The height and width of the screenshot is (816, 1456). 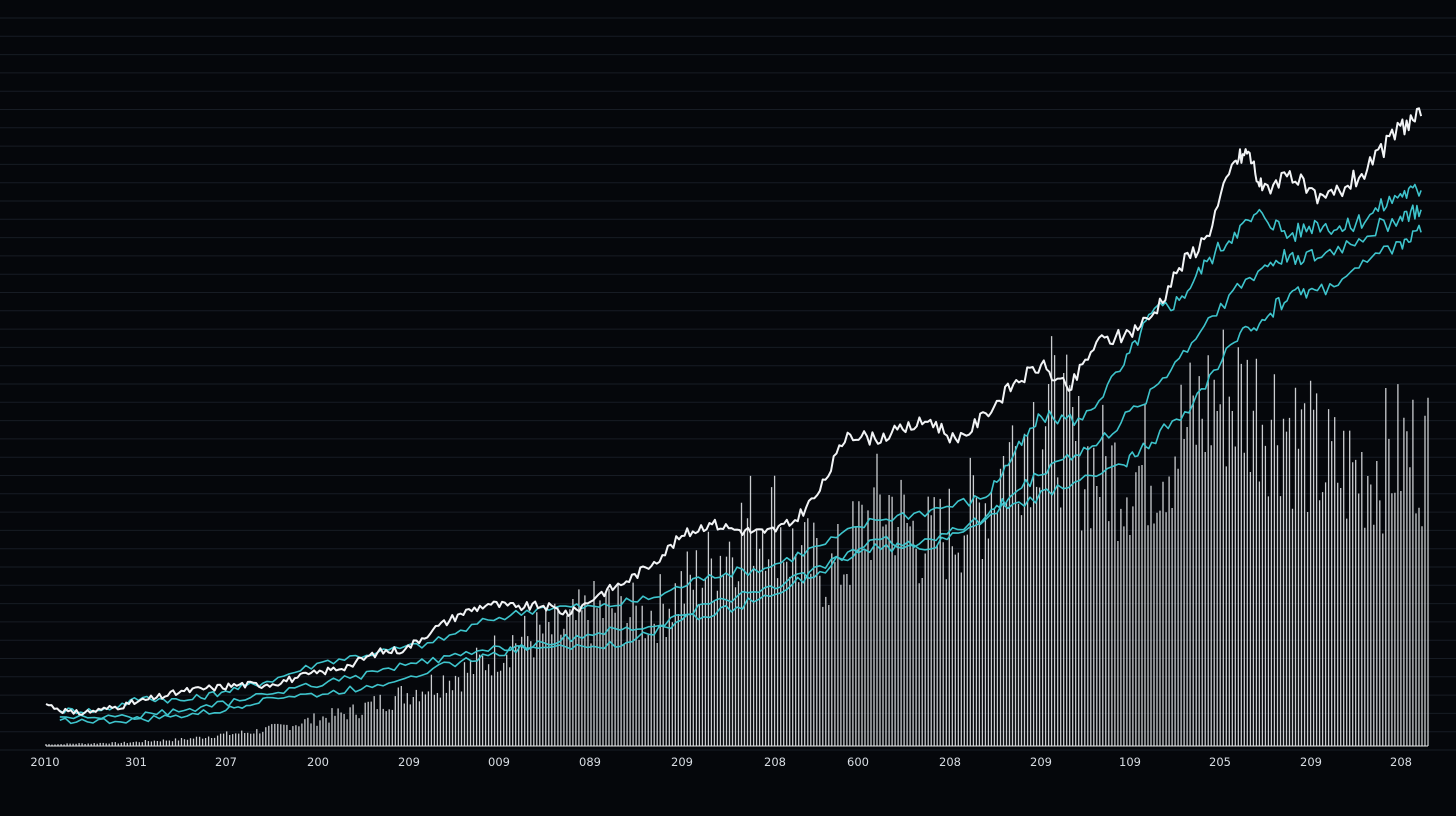 What do you see at coordinates (1130, 762) in the screenshot?
I see `x-tick-label: 109` at bounding box center [1130, 762].